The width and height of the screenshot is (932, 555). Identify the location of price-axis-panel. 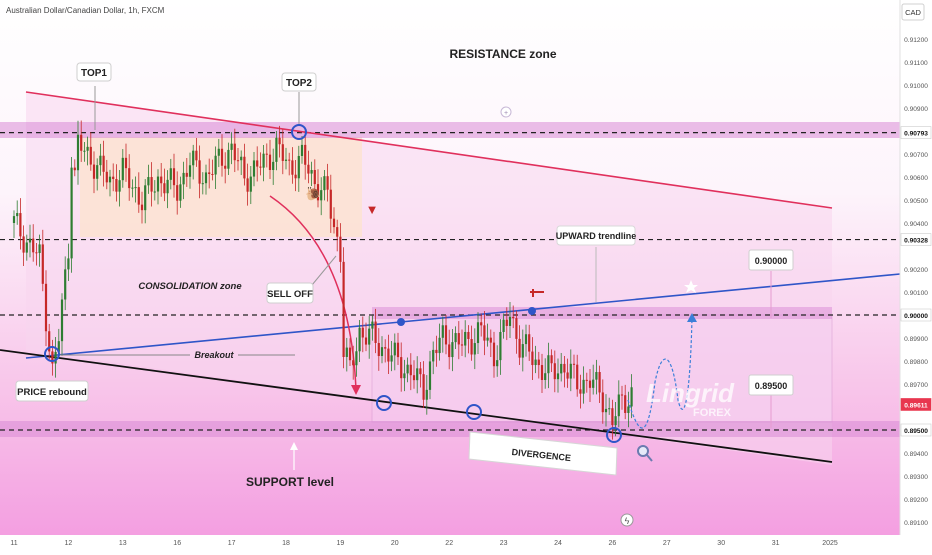
(916, 275).